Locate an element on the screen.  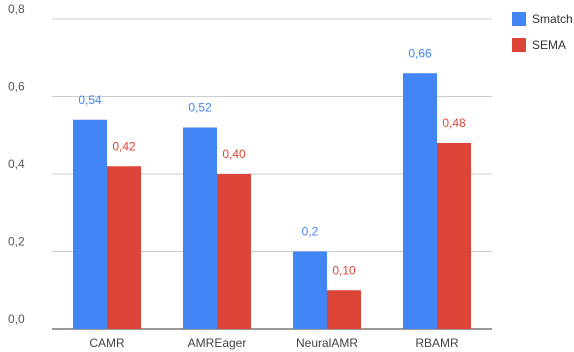
y-tick-label: 0,8 is located at coordinates (16, 9).